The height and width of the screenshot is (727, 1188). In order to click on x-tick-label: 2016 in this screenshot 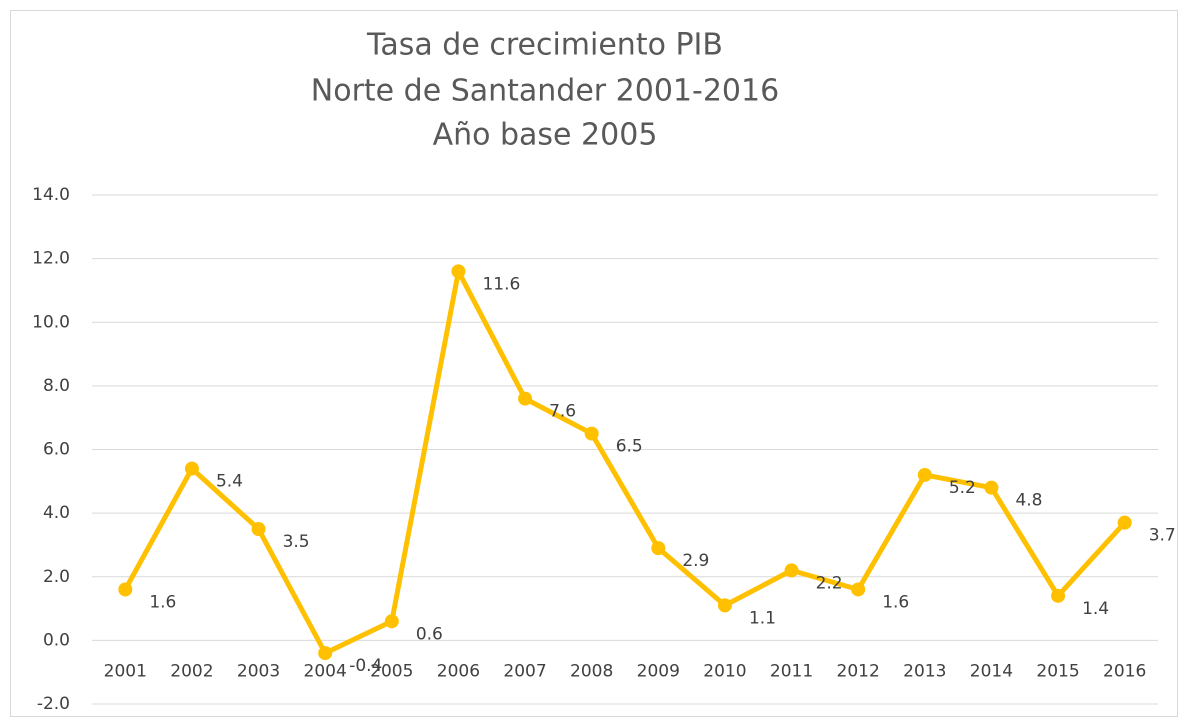, I will do `click(1124, 671)`.